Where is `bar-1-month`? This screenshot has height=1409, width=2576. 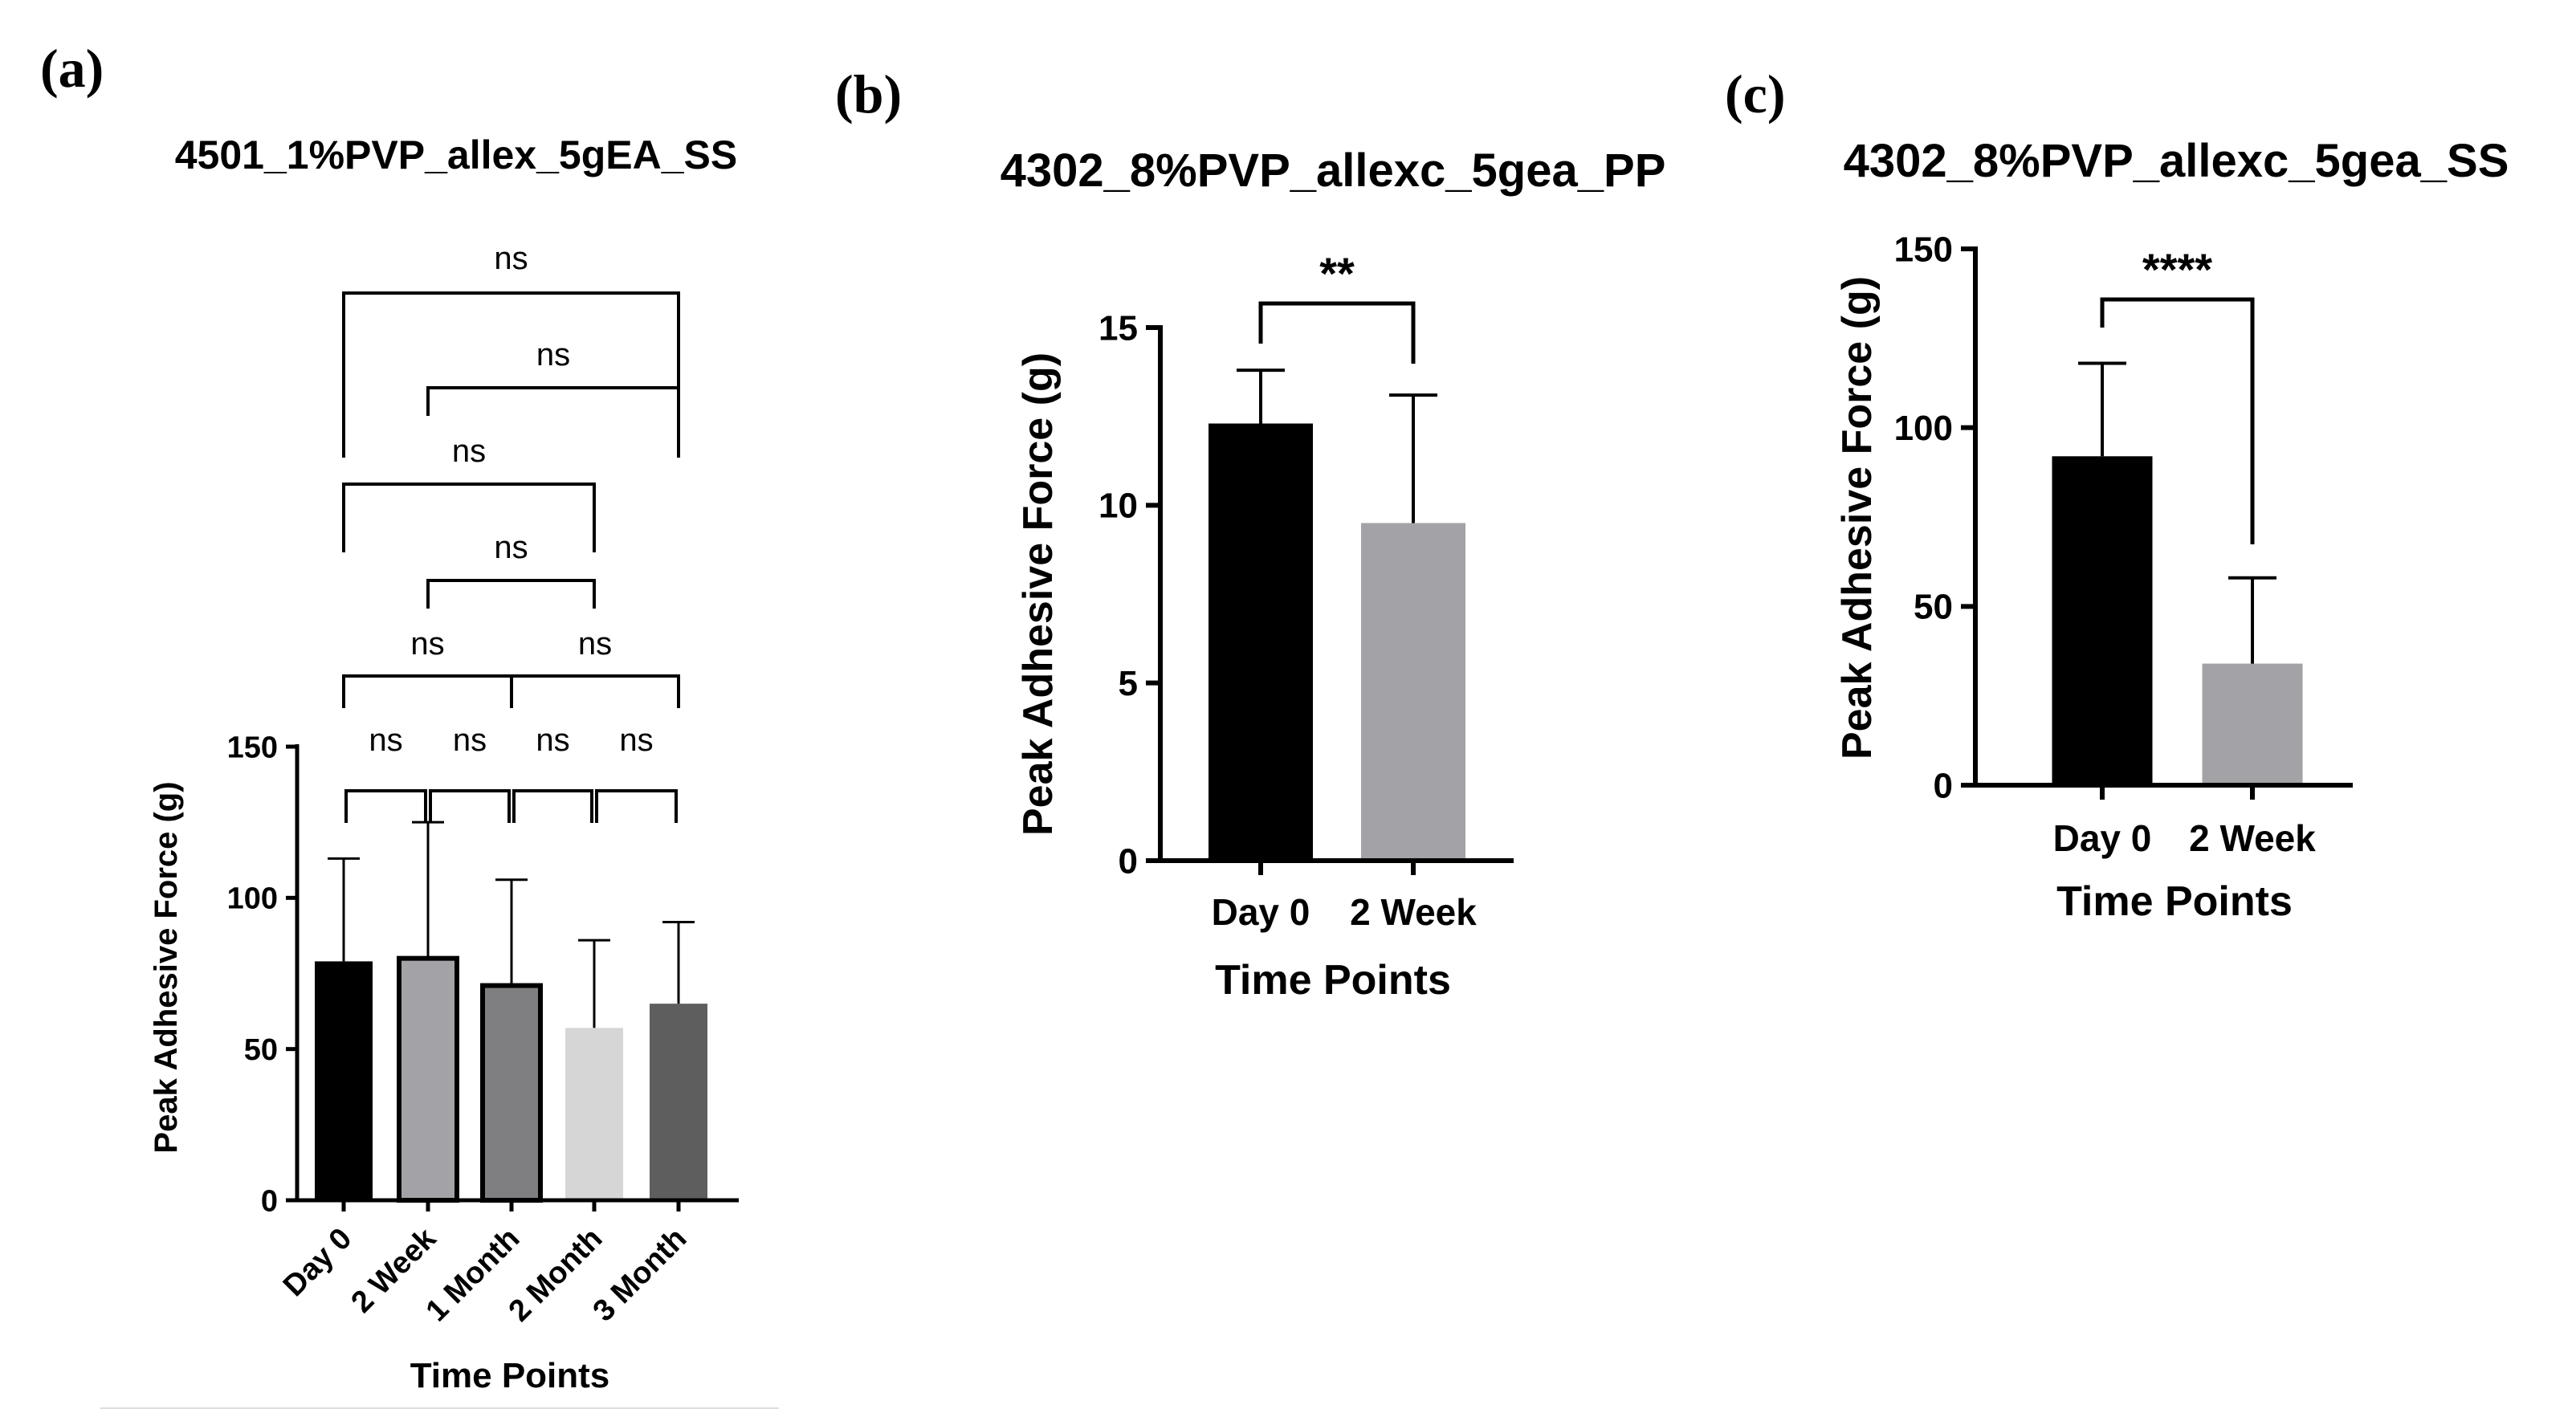
bar-1-month is located at coordinates (511, 1093).